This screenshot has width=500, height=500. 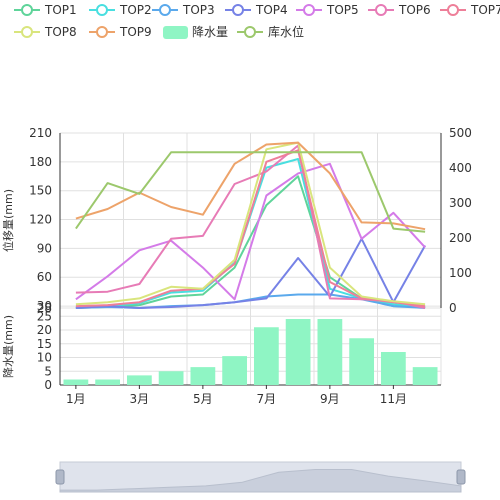 What do you see at coordinates (271, 10) in the screenshot?
I see `legend-label-TOP4: TOP4` at bounding box center [271, 10].